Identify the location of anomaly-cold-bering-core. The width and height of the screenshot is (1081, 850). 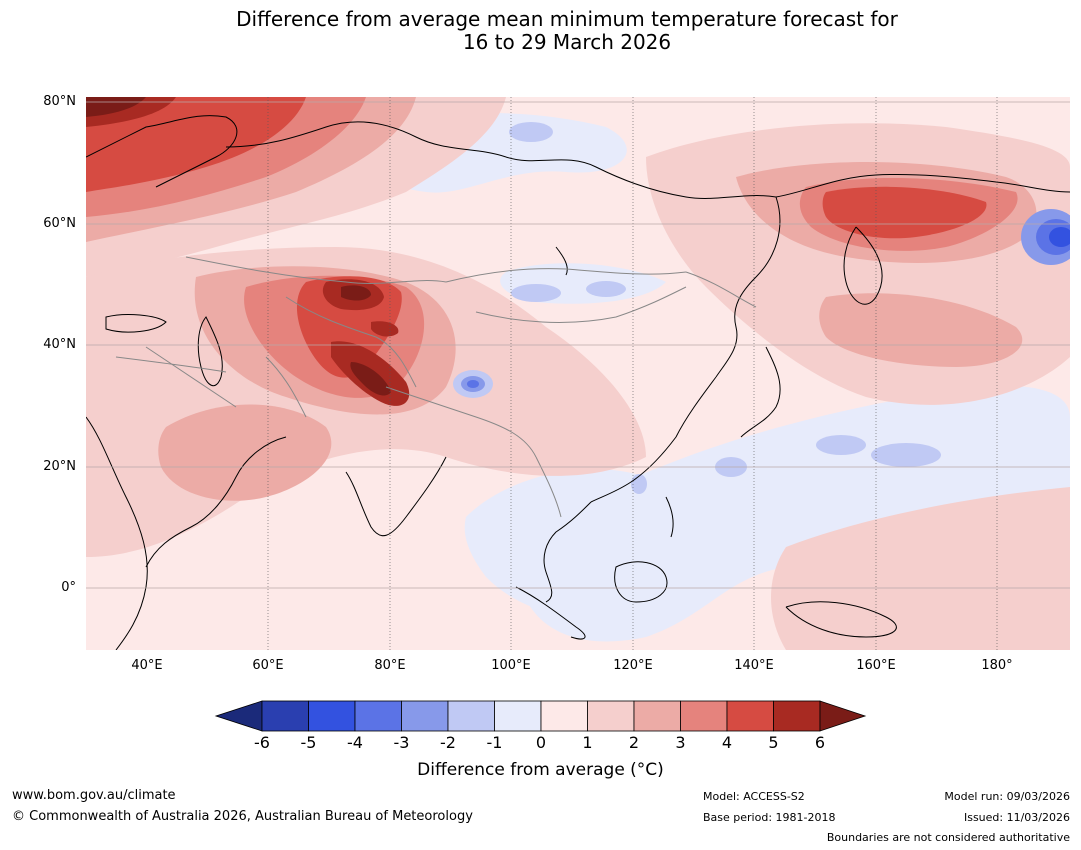
(1059, 237).